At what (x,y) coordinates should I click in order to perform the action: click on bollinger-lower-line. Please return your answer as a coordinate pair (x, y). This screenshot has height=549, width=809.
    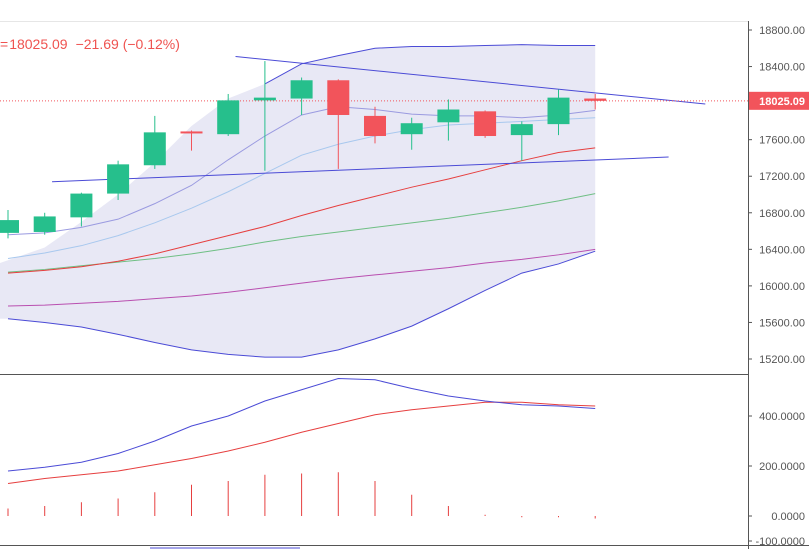
    Looking at the image, I should click on (301, 304).